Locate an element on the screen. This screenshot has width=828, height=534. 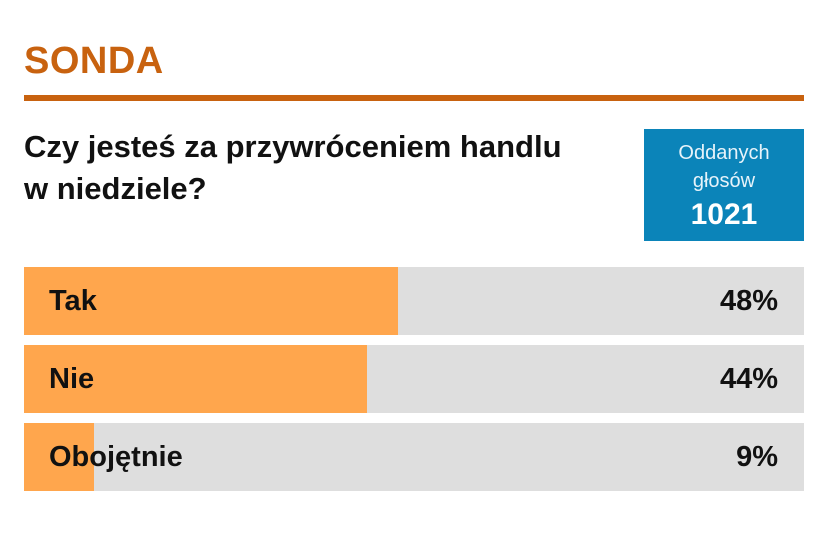
poll-option-obojetnie: Obojętnie 9% is located at coordinates (414, 457).